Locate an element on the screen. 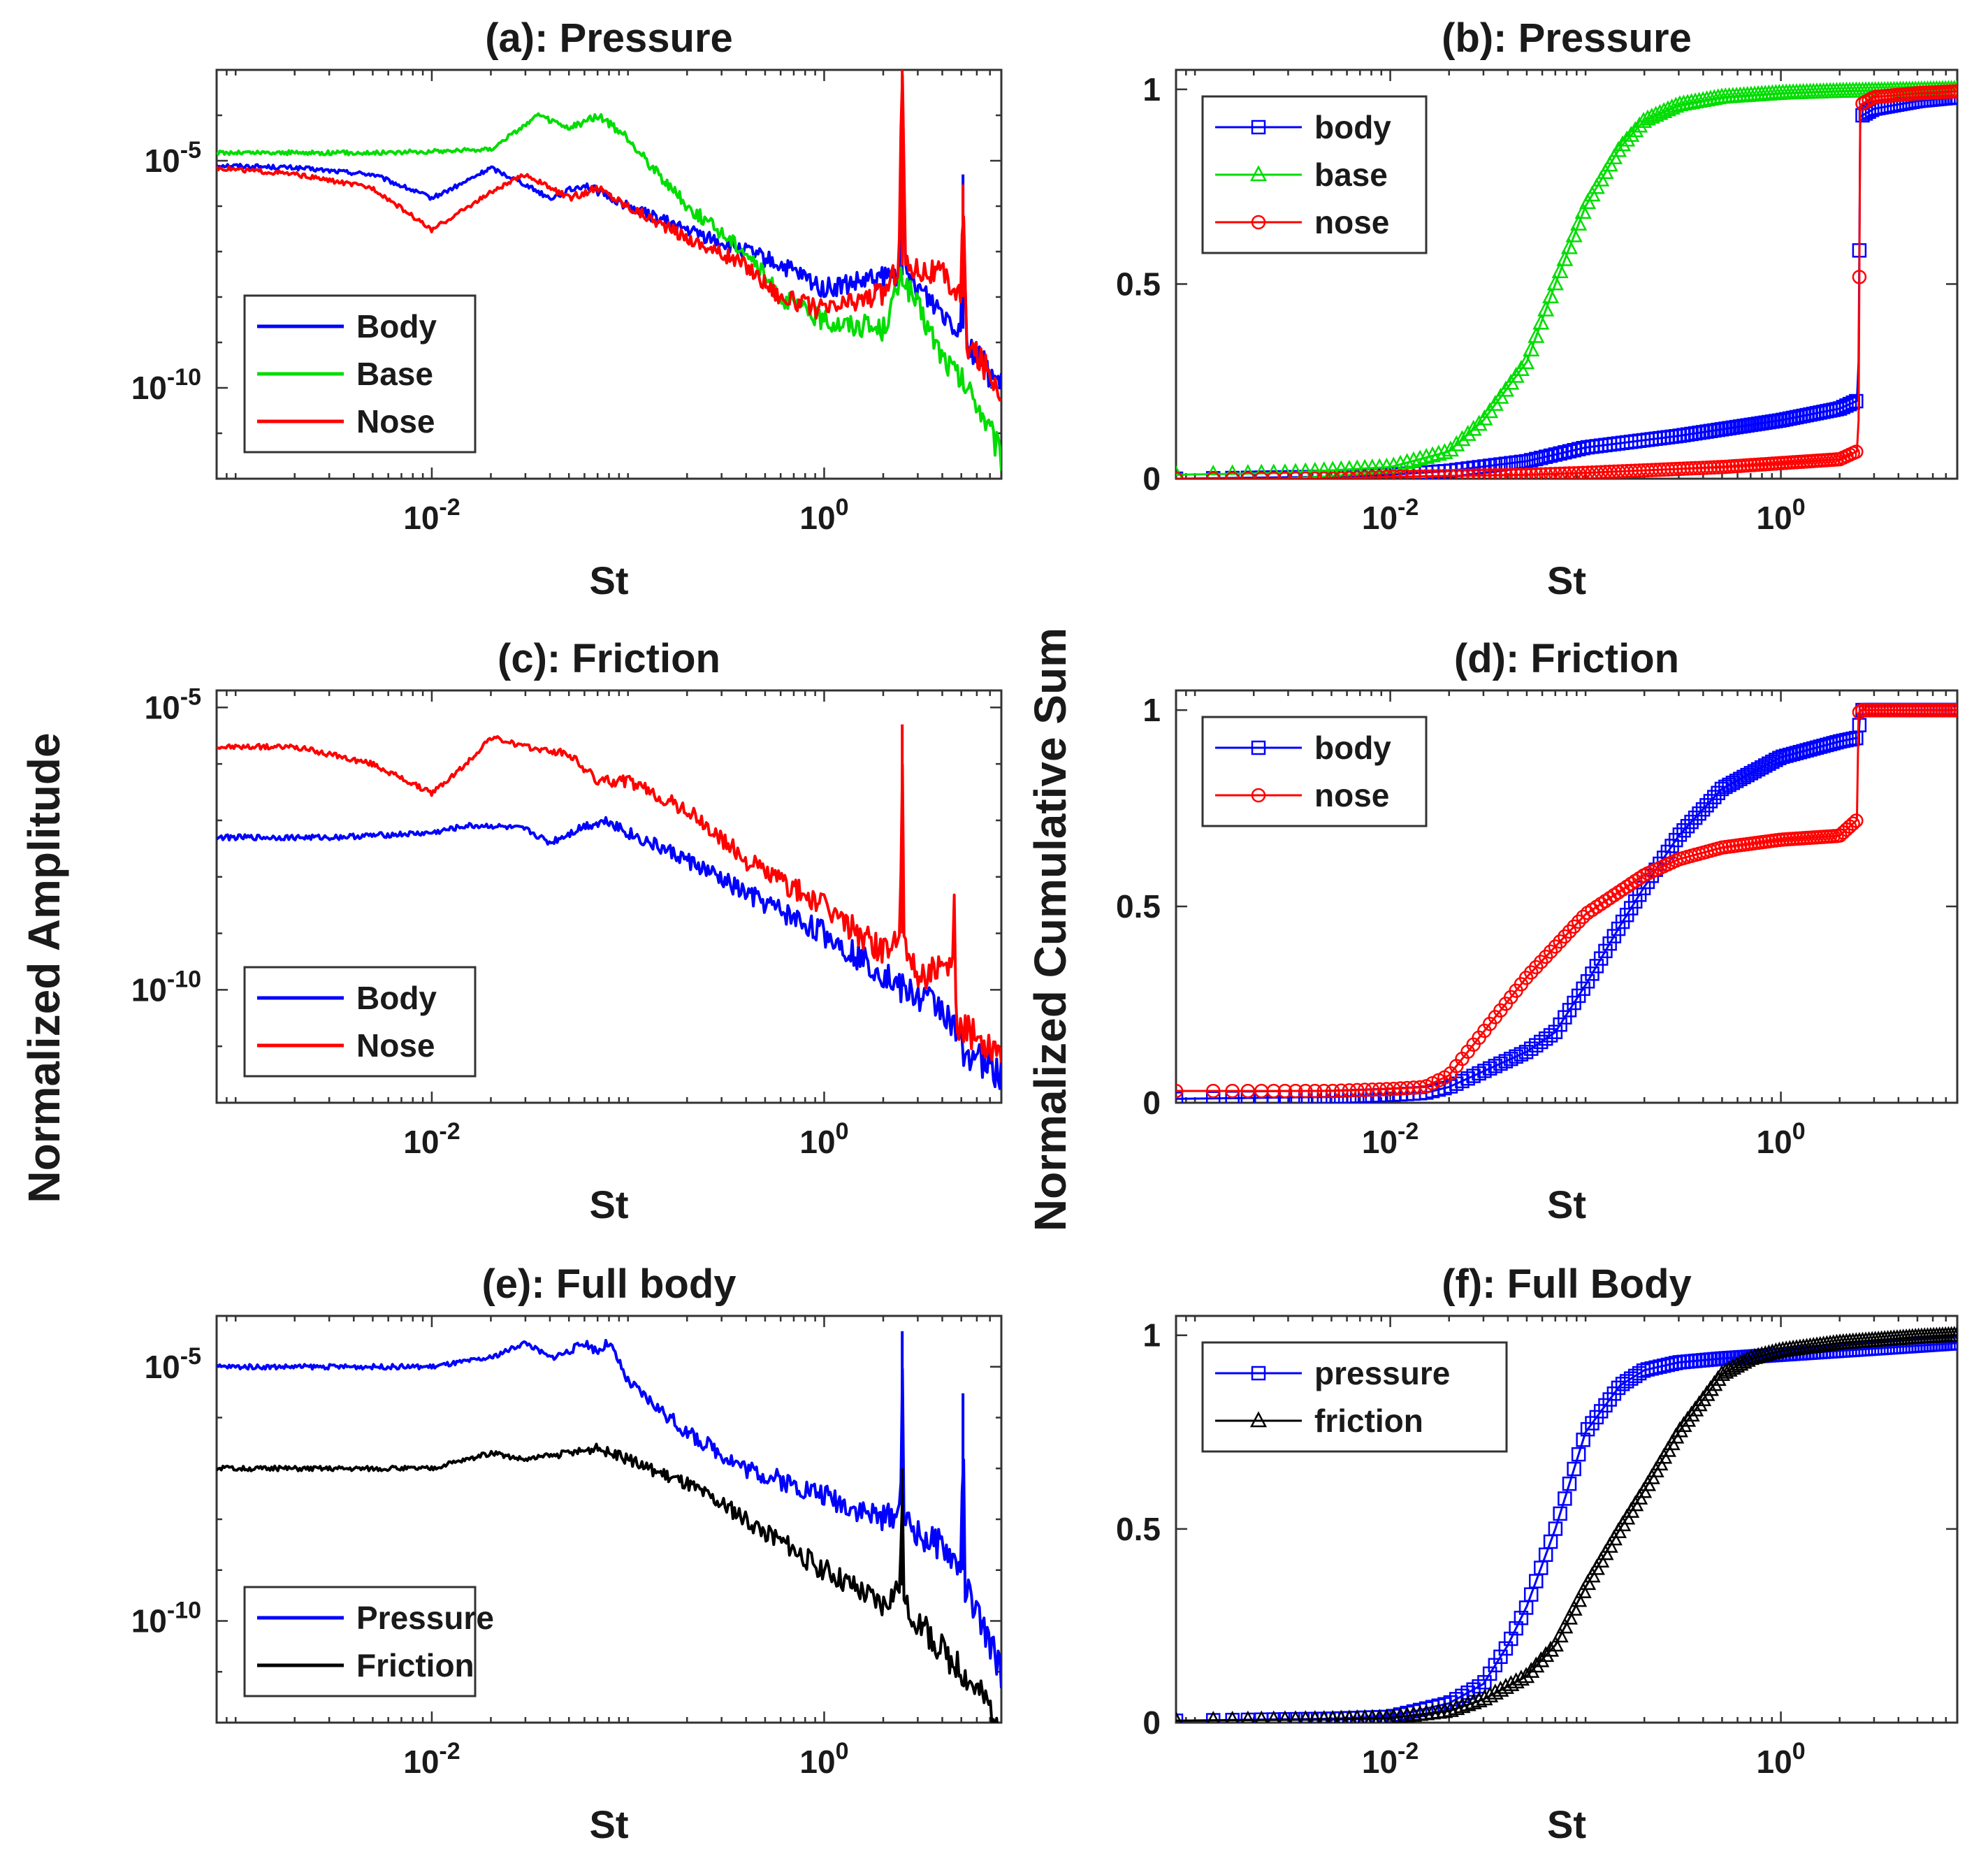  series-markers-nose is located at coordinates (1566, 281).